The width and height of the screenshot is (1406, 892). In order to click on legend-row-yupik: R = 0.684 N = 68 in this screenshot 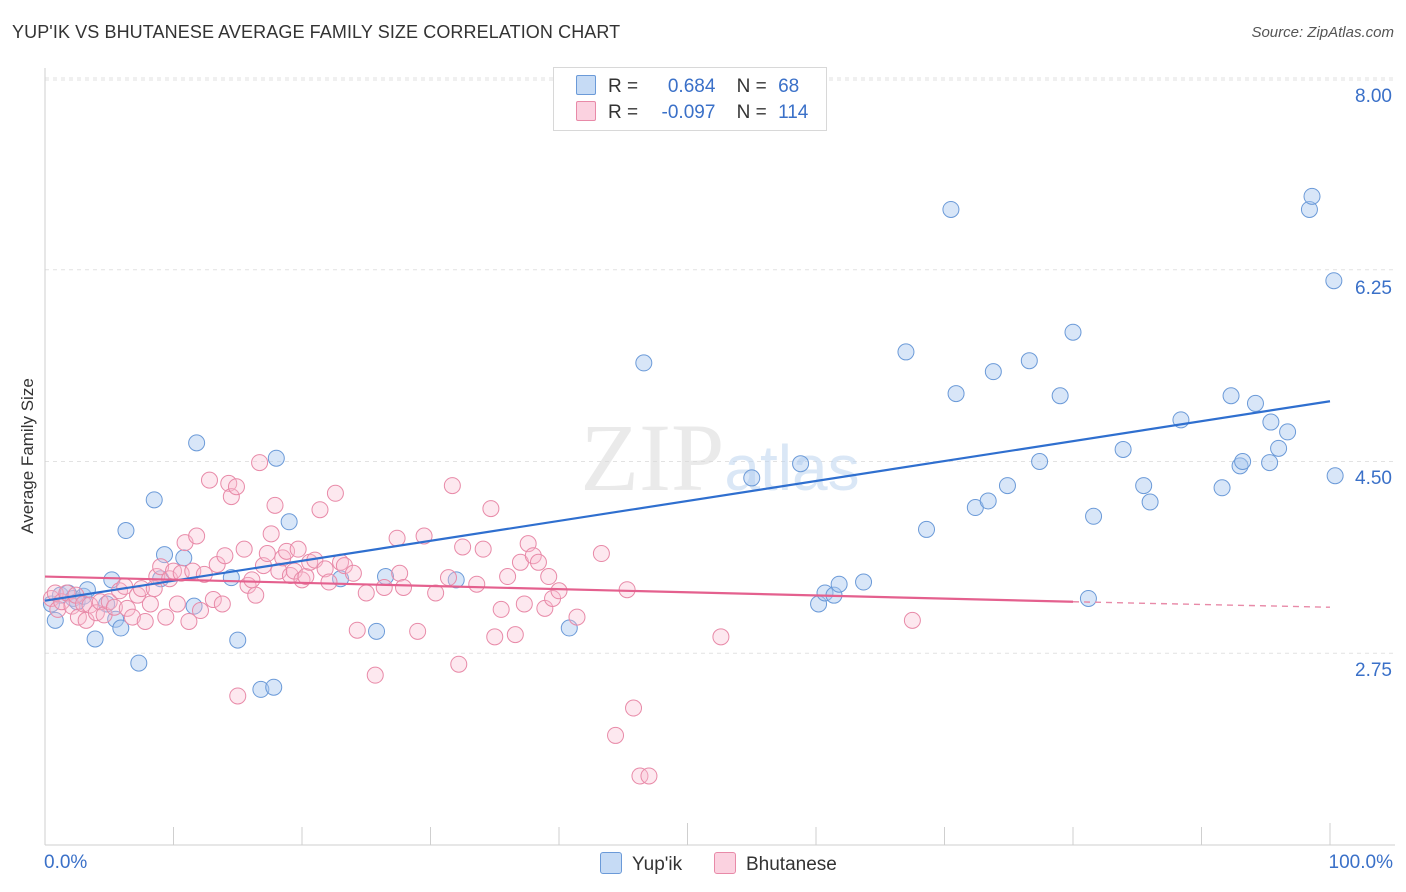, I will do `click(687, 87)`.